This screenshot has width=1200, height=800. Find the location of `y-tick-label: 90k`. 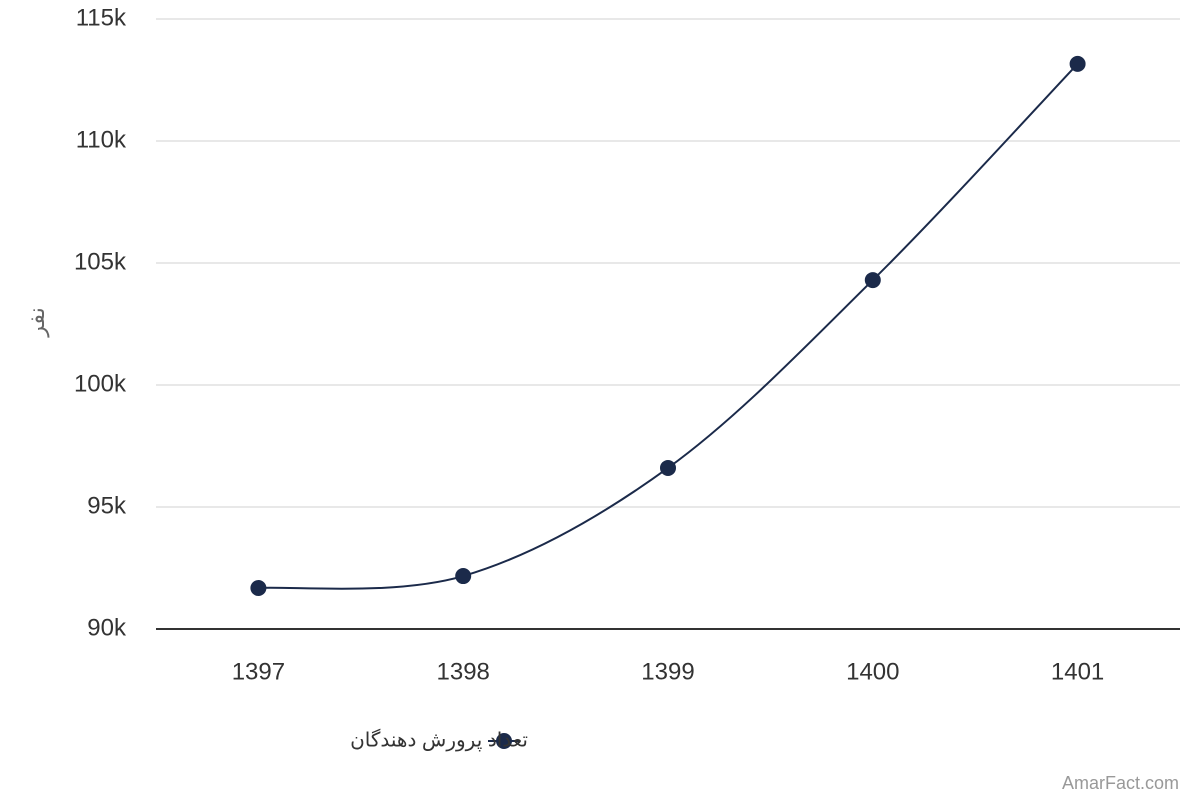

y-tick-label: 90k is located at coordinates (107, 627).